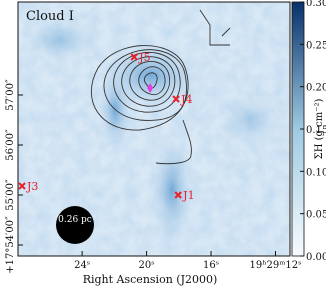  Describe the element at coordinates (10, 245) in the screenshot. I see `y-tick-label: +17°54′00″` at that location.